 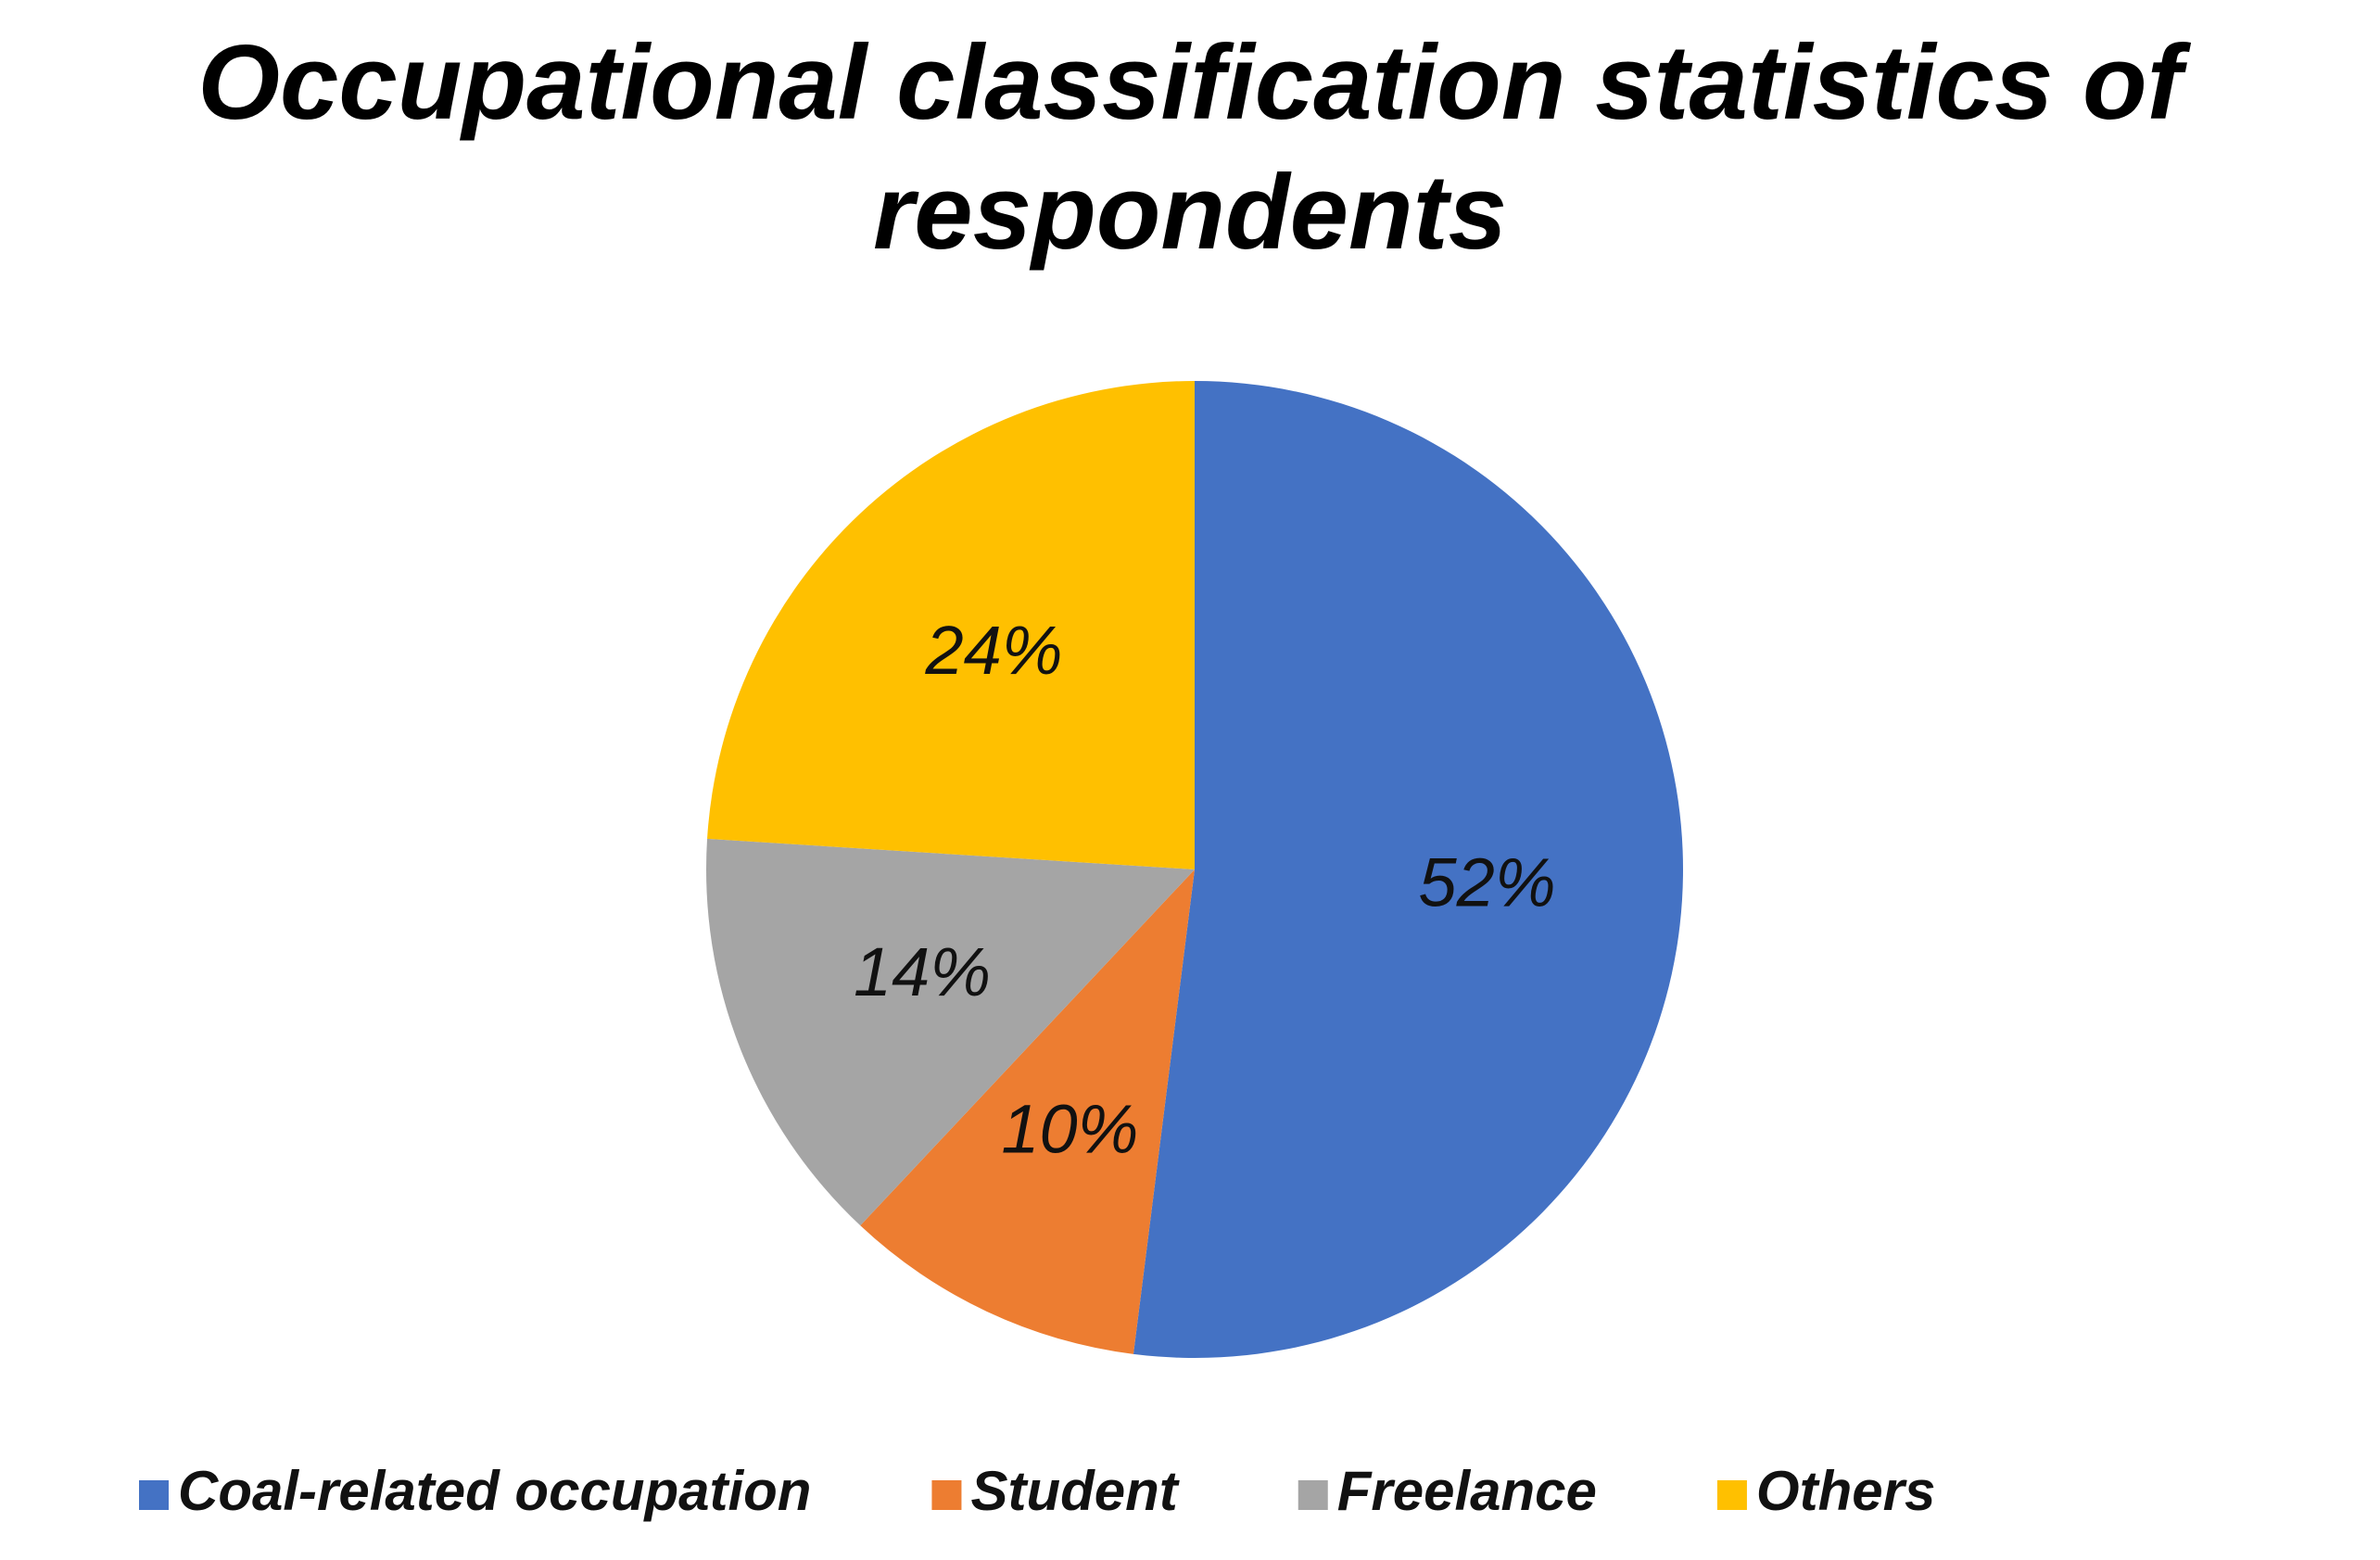 I want to click on data-label: 14%, so click(x=922, y=971).